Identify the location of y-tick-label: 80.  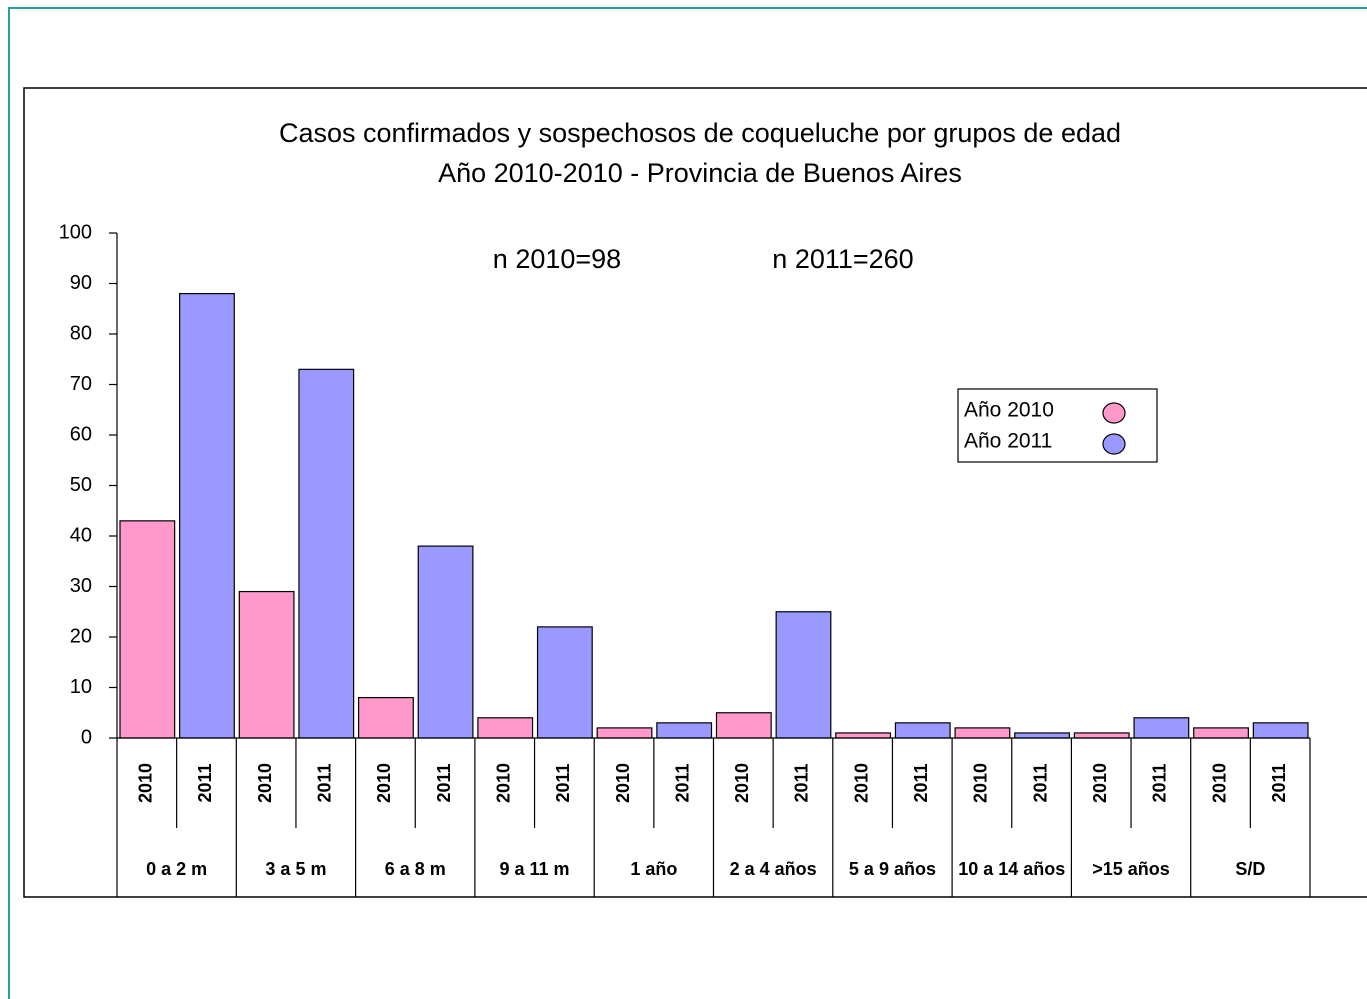
(81, 333).